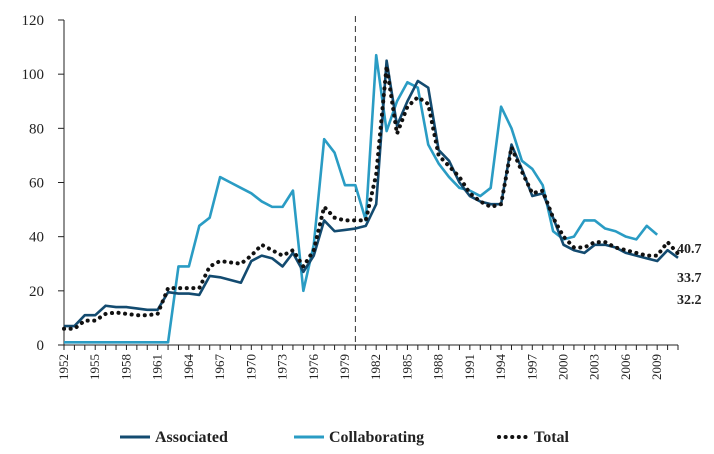  Describe the element at coordinates (438, 367) in the screenshot. I see `x-tick-label: 1988` at that location.